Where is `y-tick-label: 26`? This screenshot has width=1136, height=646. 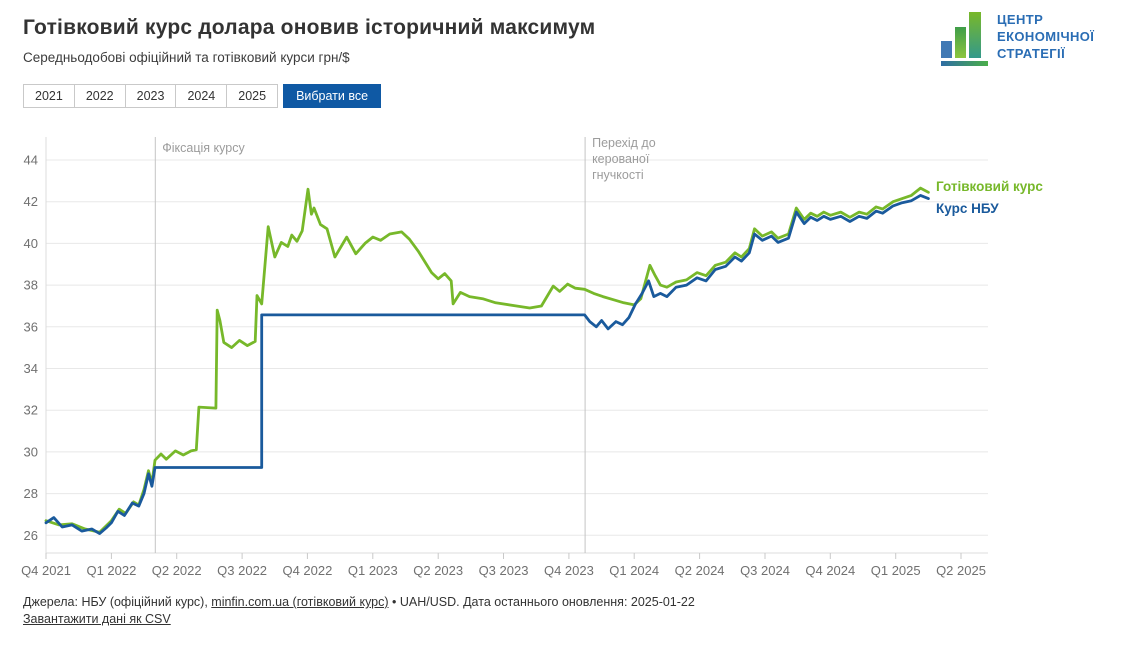
y-tick-label: 26 is located at coordinates (31, 535).